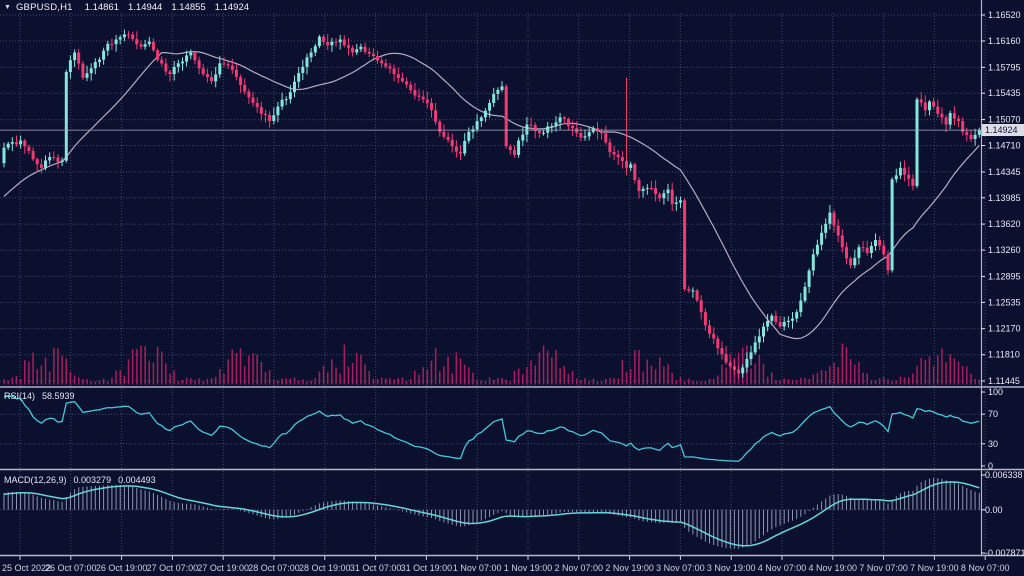  What do you see at coordinates (1004, 355) in the screenshot?
I see `price-axis-label: 1.11810` at bounding box center [1004, 355].